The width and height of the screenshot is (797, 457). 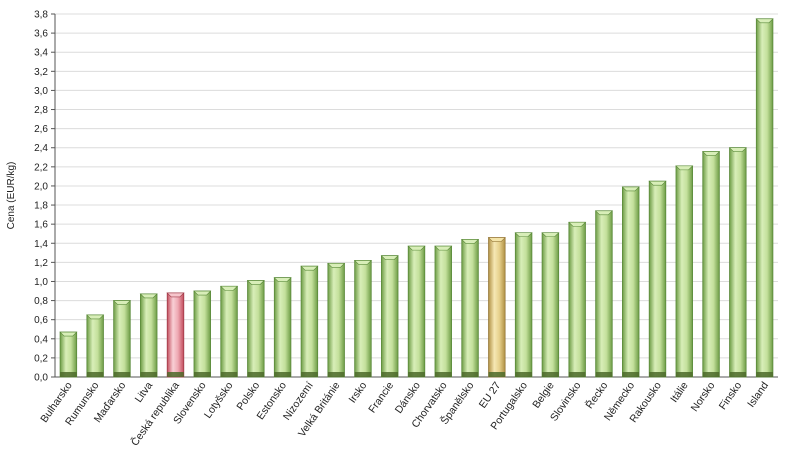 What do you see at coordinates (41, 339) in the screenshot?
I see `y-tick-label: 0,4` at bounding box center [41, 339].